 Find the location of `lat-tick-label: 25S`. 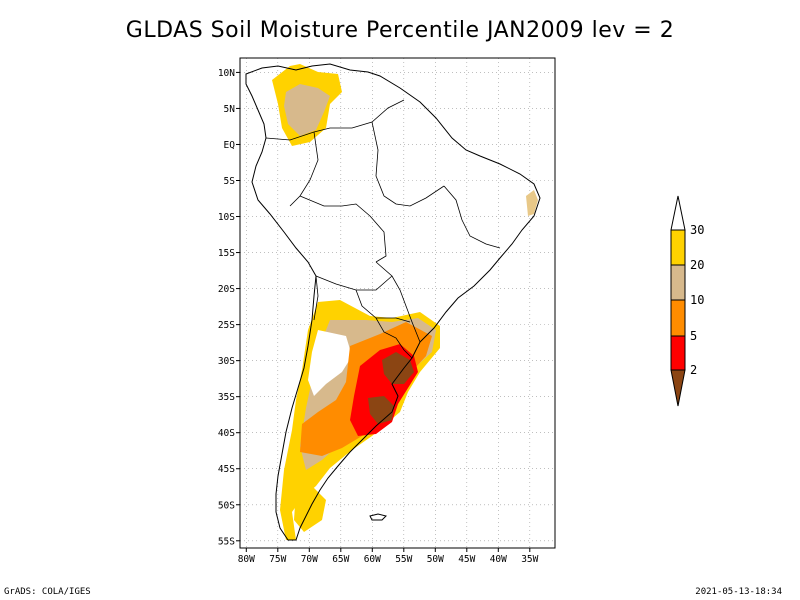

lat-tick-label: 25S is located at coordinates (226, 325).